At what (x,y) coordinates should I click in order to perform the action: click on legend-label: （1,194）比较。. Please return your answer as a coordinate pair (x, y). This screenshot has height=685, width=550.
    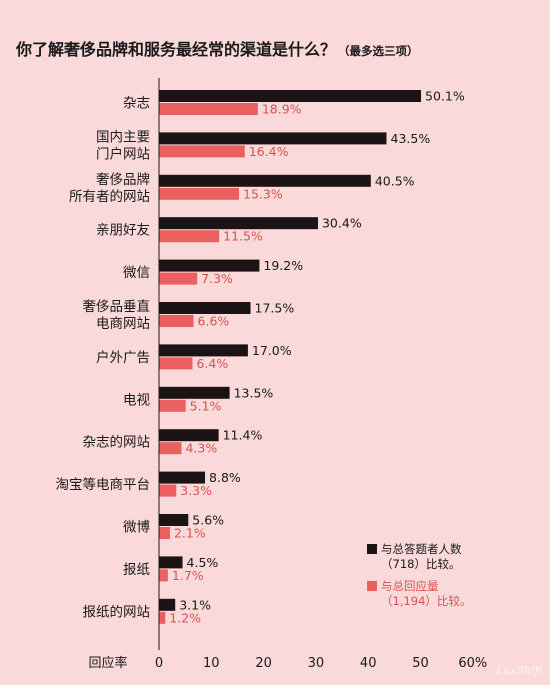
    Looking at the image, I should click on (426, 601).